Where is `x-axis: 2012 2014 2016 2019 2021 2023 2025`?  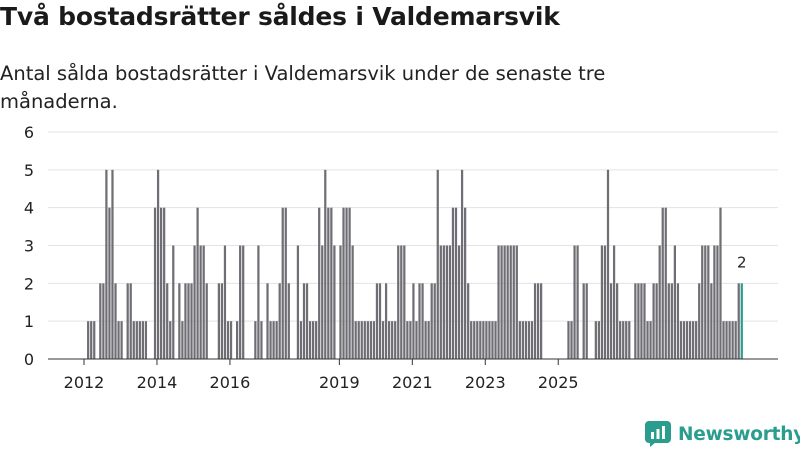
x-axis: 2012 2014 2016 2019 2021 2023 2025 is located at coordinates (413, 375).